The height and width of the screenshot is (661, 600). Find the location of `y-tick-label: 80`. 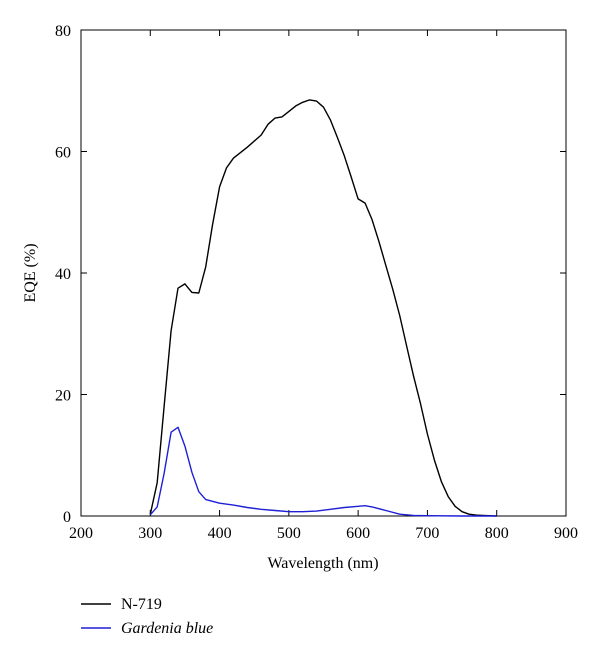

y-tick-label: 80 is located at coordinates (63, 31).